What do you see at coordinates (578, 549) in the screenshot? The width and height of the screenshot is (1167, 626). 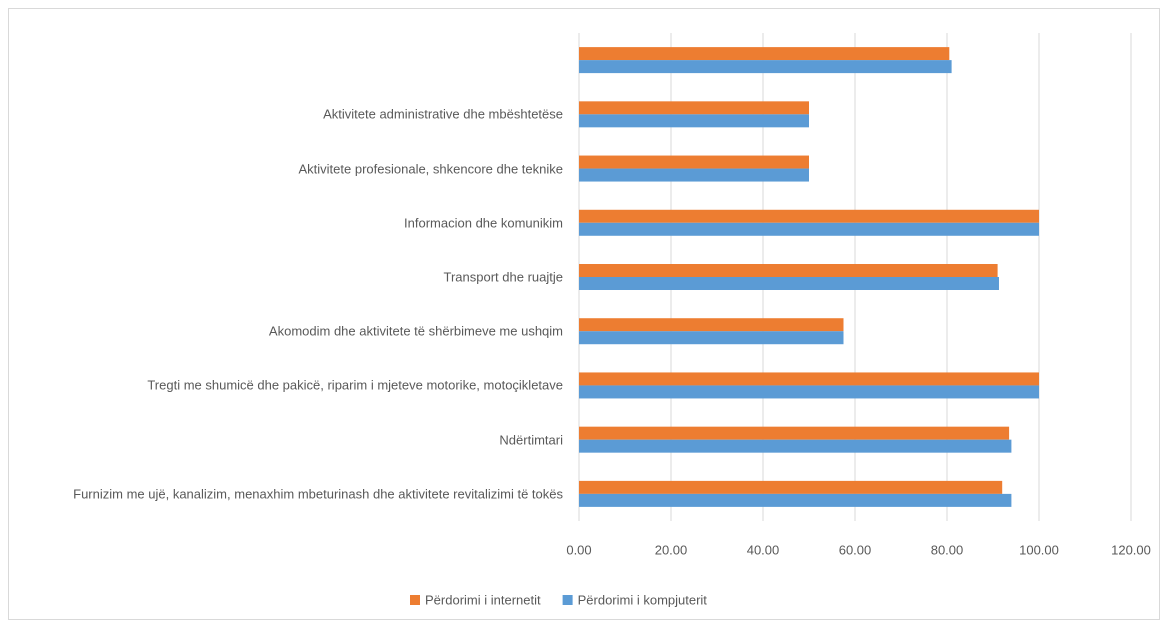 I see `x-tick-label: 0.00` at bounding box center [578, 549].